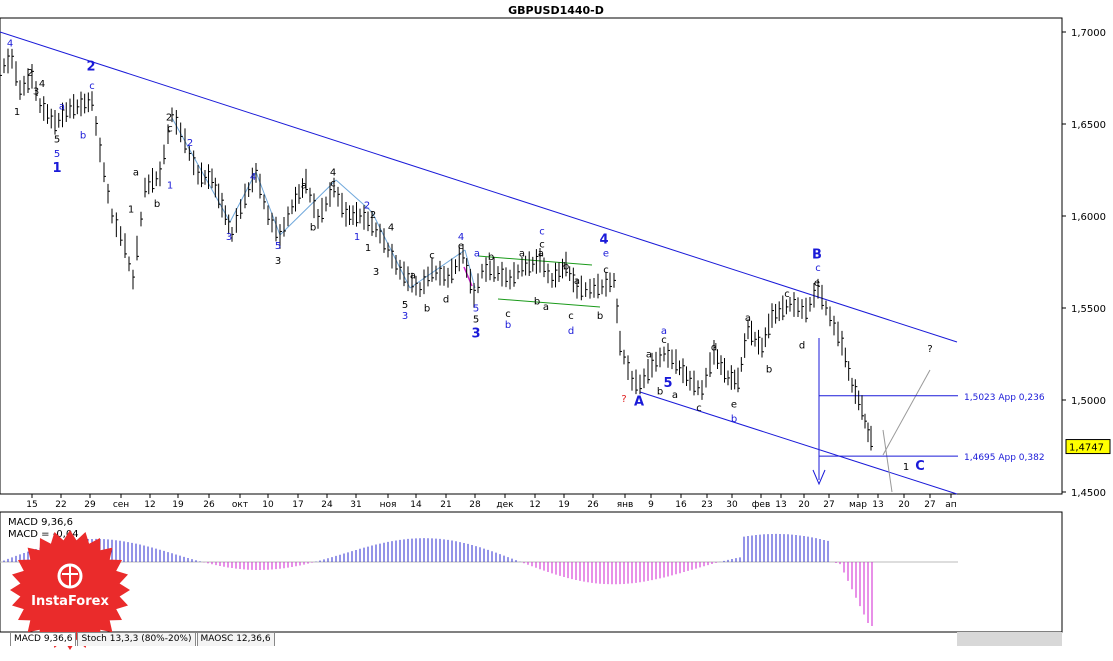  I want to click on time-tick-label: ап, so click(951, 505).